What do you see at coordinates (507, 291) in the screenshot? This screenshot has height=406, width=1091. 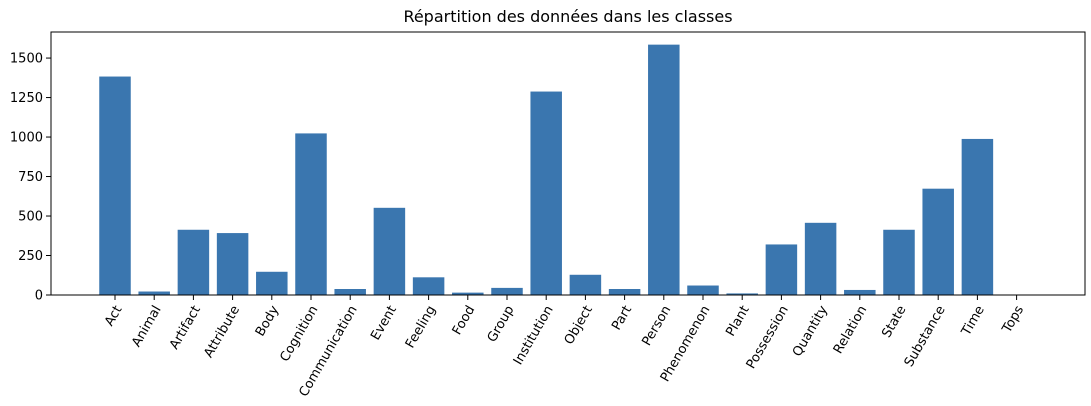 I see `bar-group` at bounding box center [507, 291].